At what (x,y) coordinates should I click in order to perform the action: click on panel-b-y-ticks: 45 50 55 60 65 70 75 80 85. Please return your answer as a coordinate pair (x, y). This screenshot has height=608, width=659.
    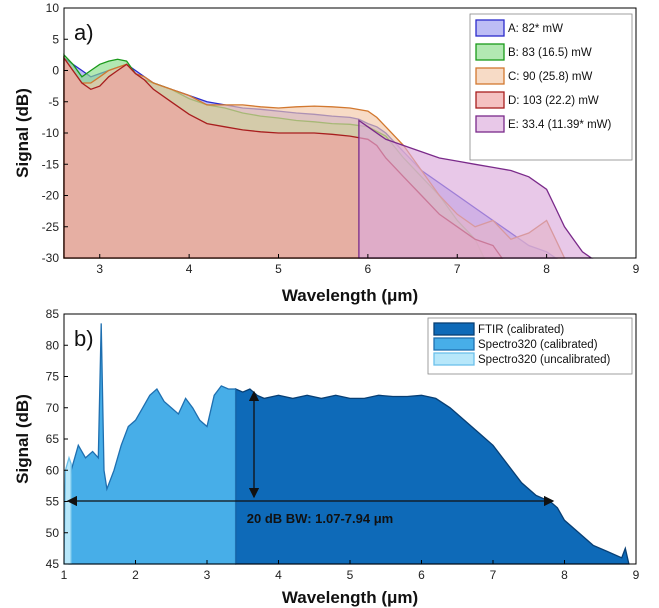
    Looking at the image, I should click on (57, 439).